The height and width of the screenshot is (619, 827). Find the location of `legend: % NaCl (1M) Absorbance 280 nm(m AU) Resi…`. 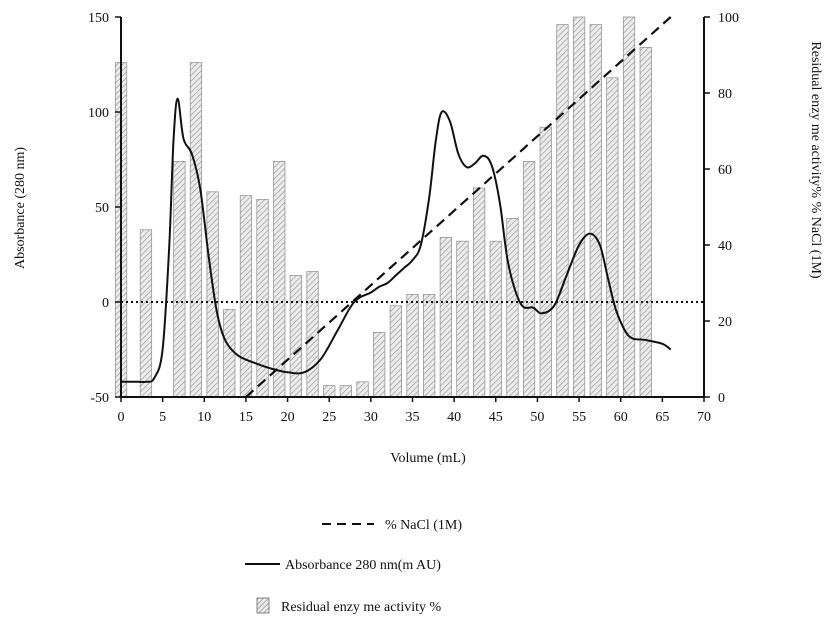

legend: % NaCl (1M) Absorbance 280 nm(m AU) Resi… is located at coordinates (353, 566).